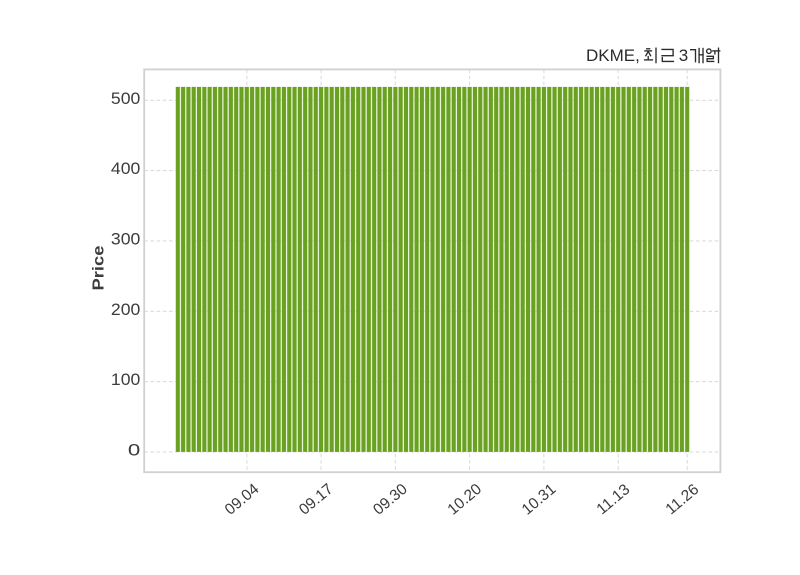 The image size is (800, 575). What do you see at coordinates (125, 169) in the screenshot?
I see `svg-text: 400` at bounding box center [125, 169].